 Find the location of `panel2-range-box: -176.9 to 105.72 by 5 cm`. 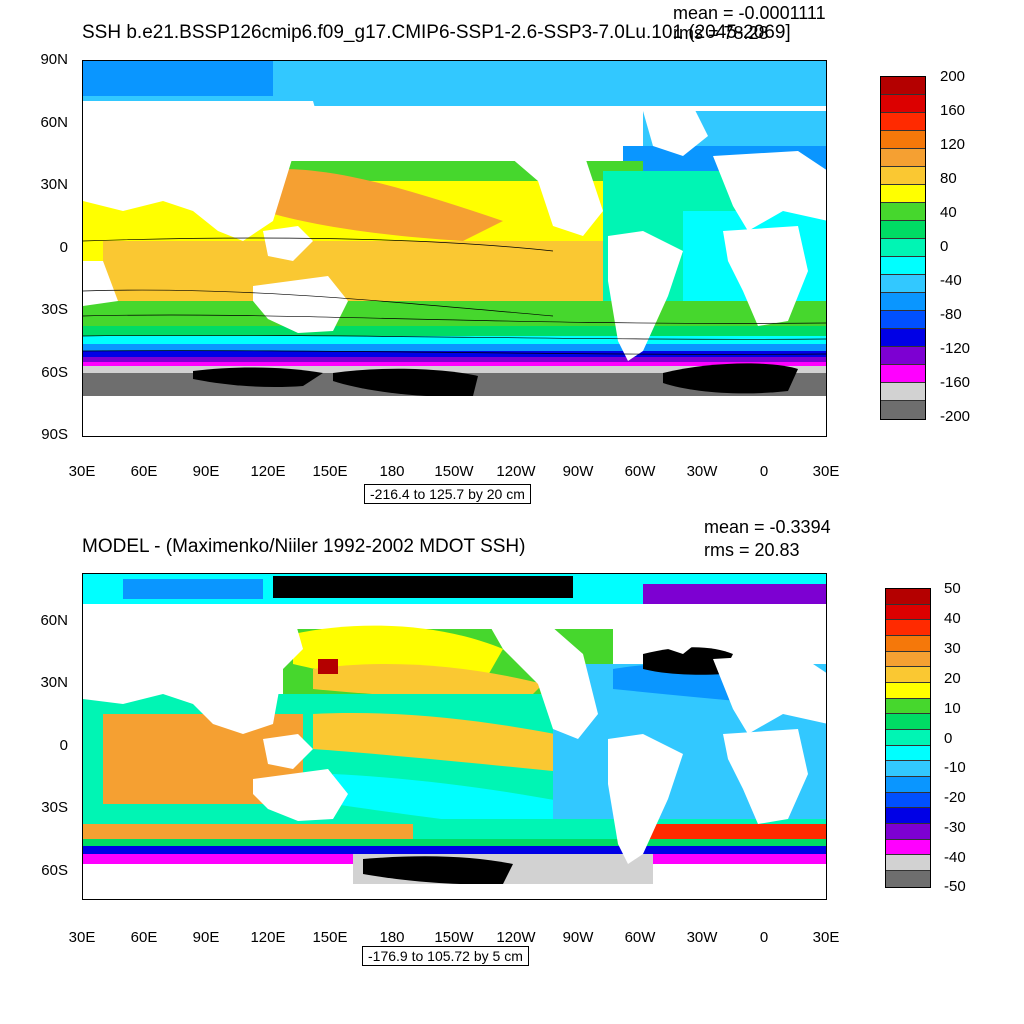

panel2-range-box: -176.9 to 105.72 by 5 cm is located at coordinates (445, 956).